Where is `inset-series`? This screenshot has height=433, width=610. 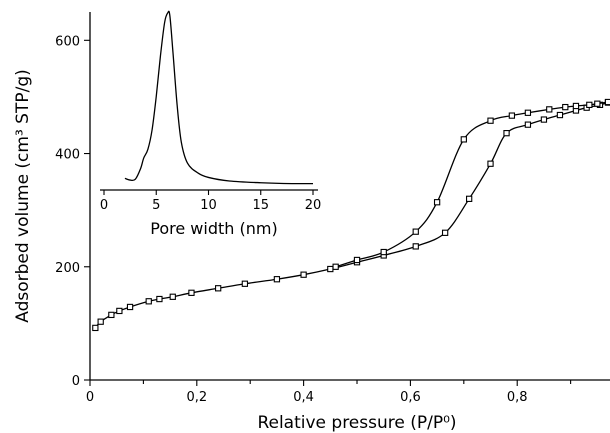
inset-series is located at coordinates (219, 97).